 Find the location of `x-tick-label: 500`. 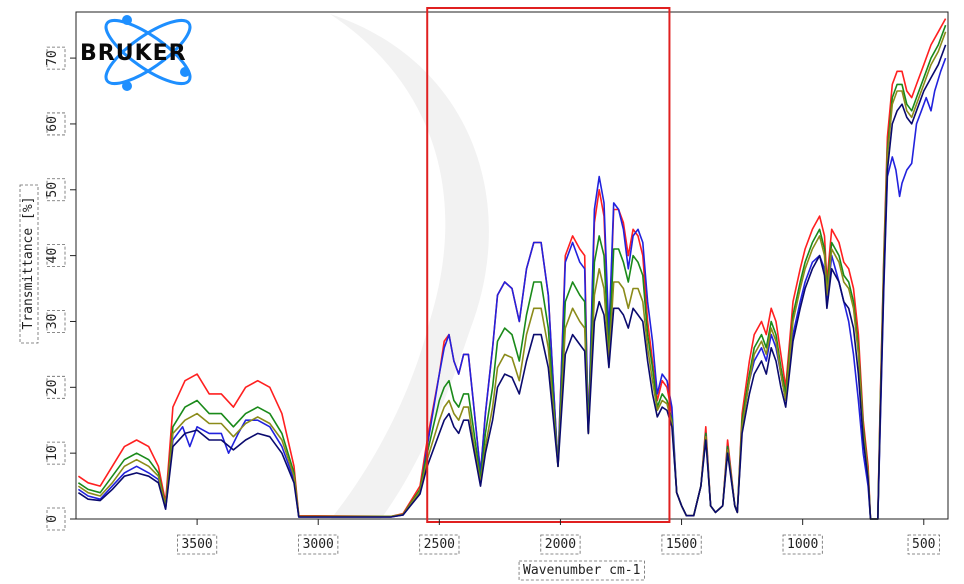

x-tick-label: 500 is located at coordinates (923, 544).